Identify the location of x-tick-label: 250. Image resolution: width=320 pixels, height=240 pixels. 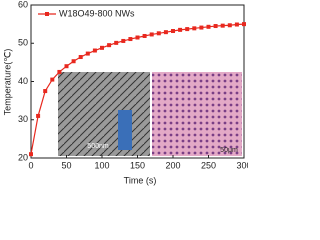
(208, 165).